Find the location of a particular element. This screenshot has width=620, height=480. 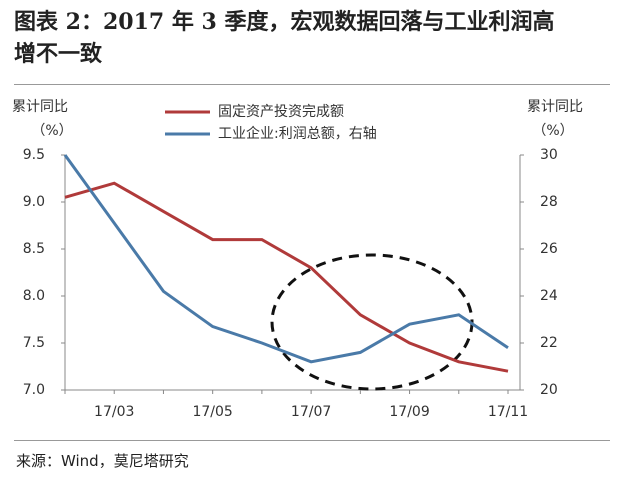

legend-label: 工业企业:利润总额，右轴 is located at coordinates (297, 133).